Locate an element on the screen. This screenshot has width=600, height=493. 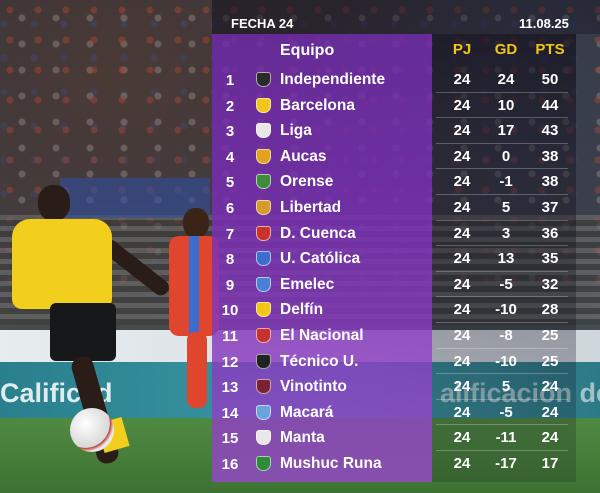
team-name-cell: Independiente is located at coordinates (333, 79).